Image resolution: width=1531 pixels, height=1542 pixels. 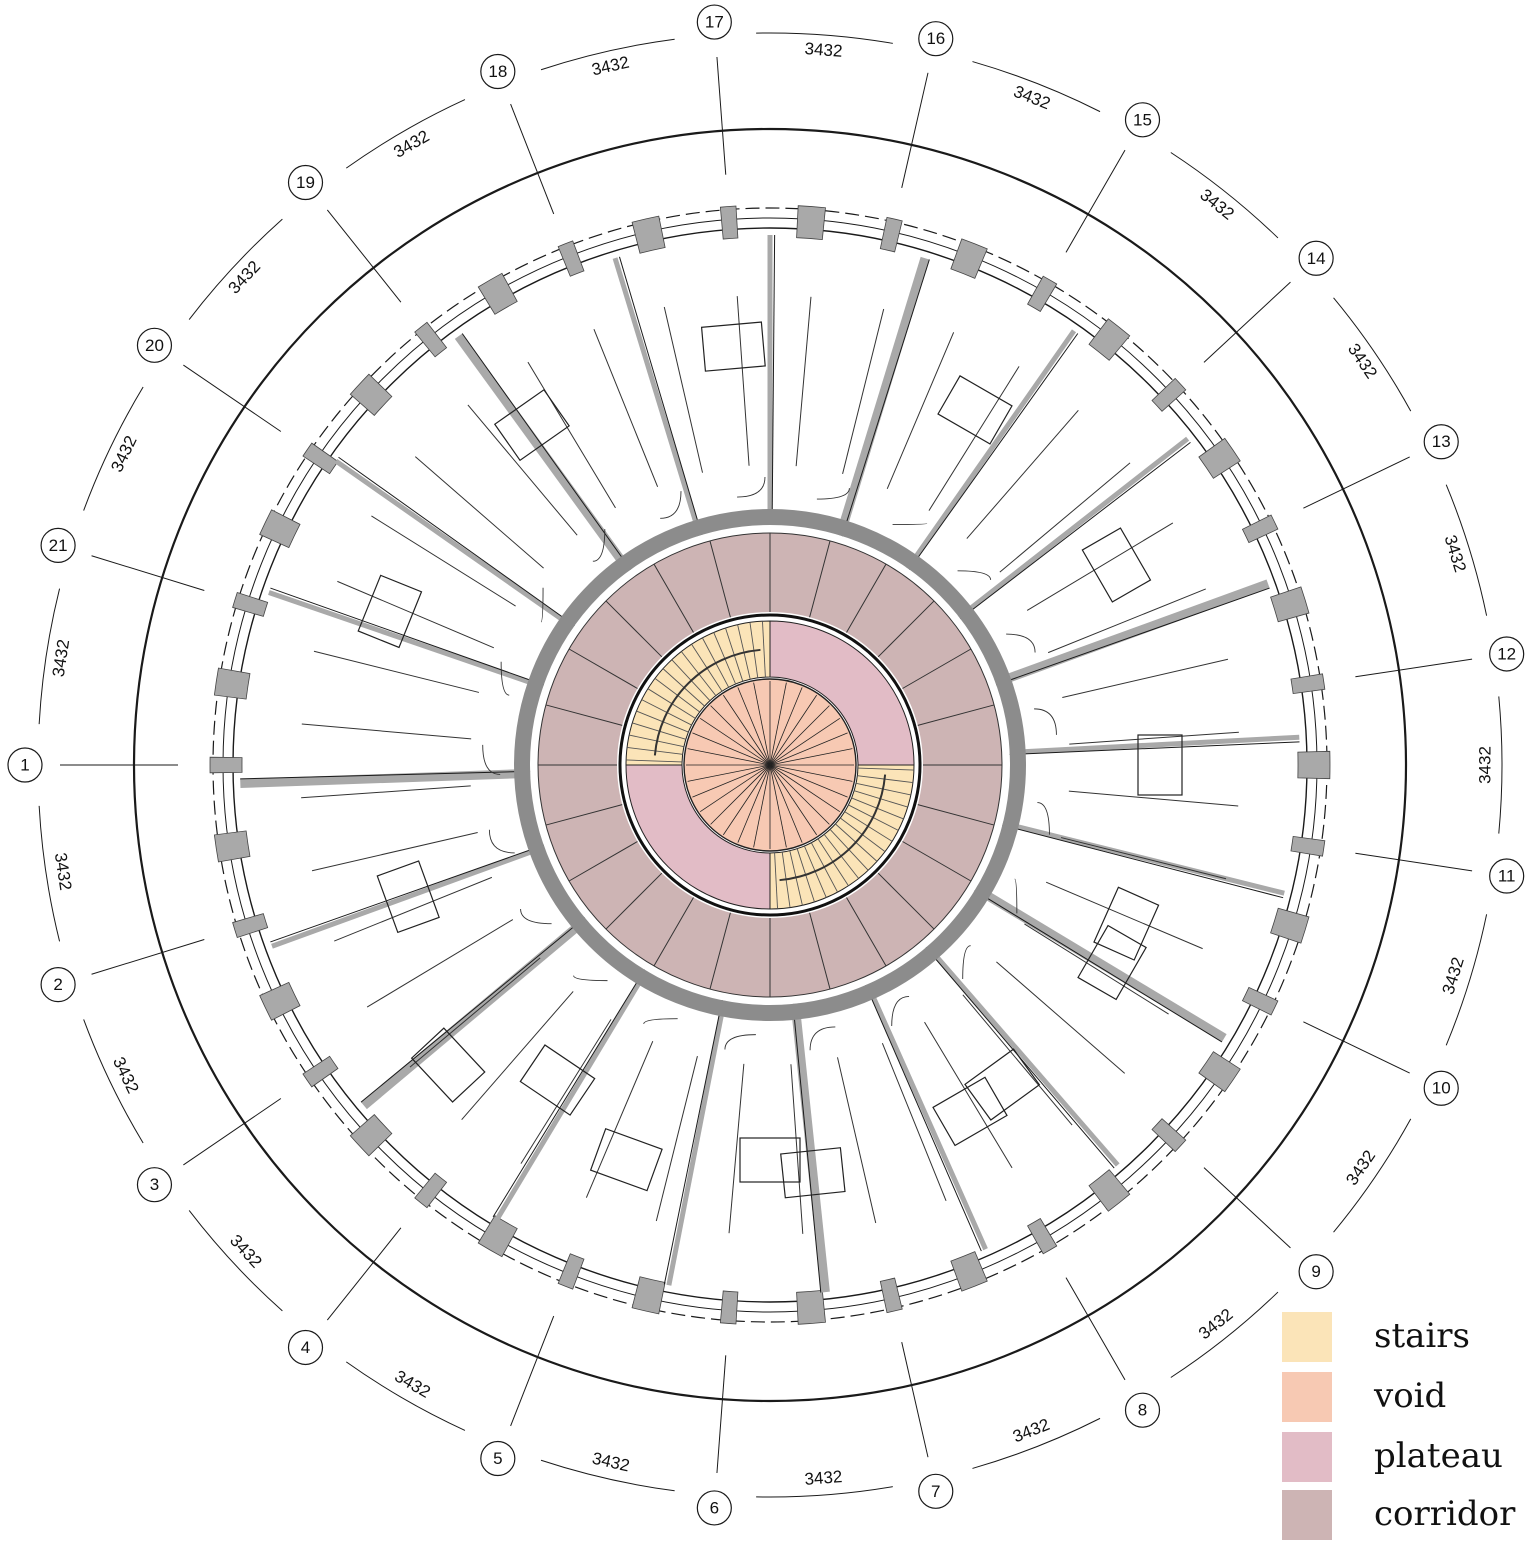 I want to click on legend-swatch-stairs, so click(x=1307, y=1337).